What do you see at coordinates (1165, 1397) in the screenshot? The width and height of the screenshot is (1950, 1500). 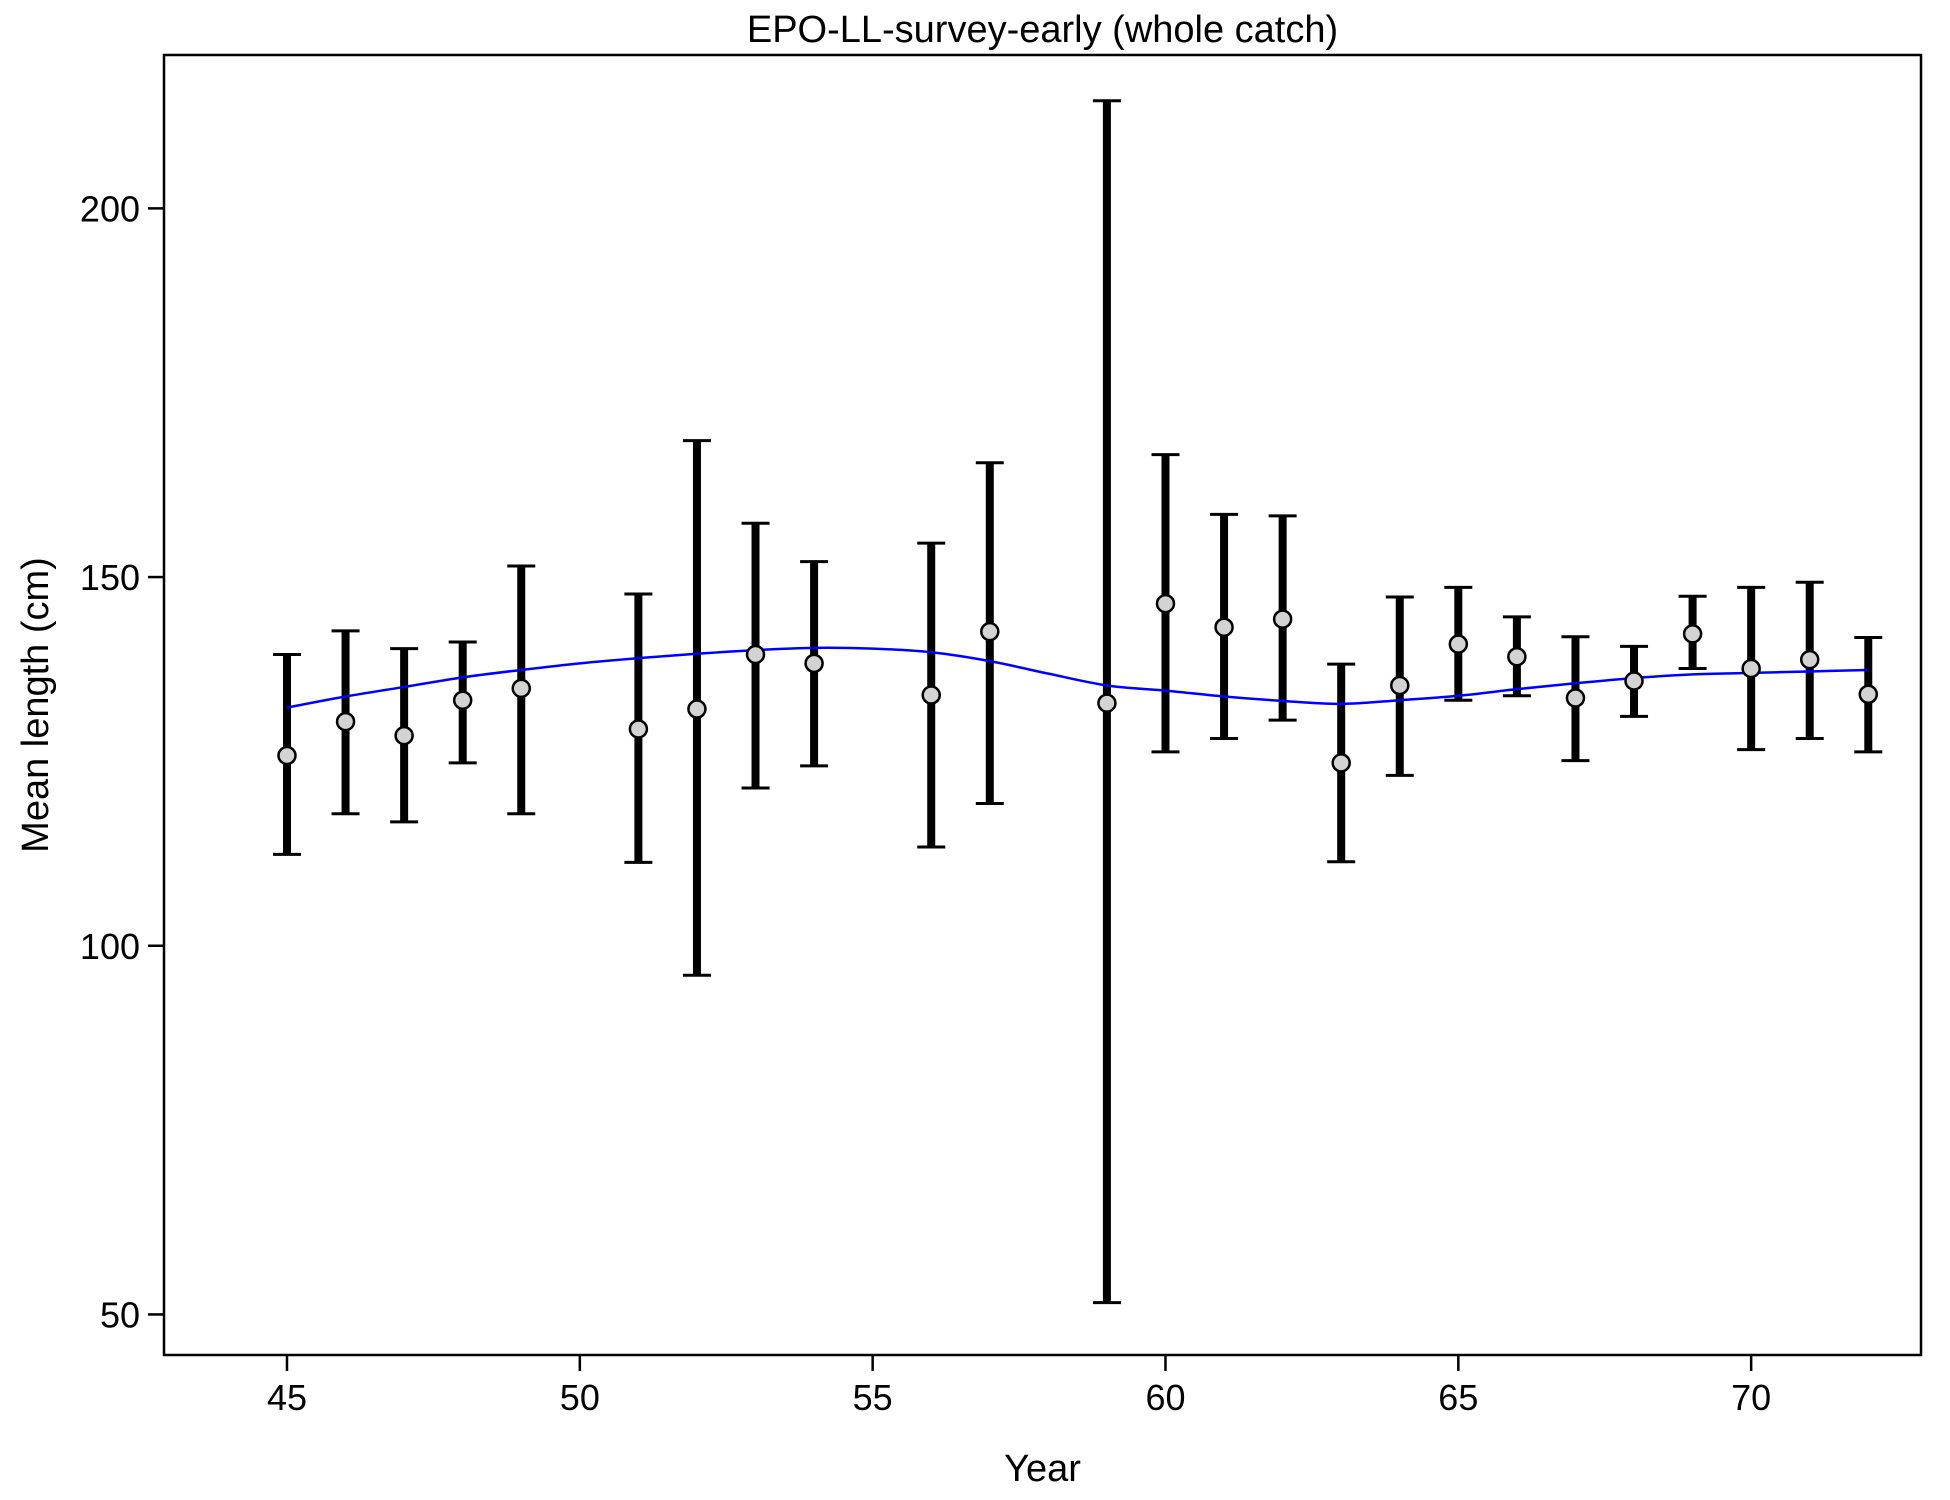 I see `x-tick-label: 60` at bounding box center [1165, 1397].